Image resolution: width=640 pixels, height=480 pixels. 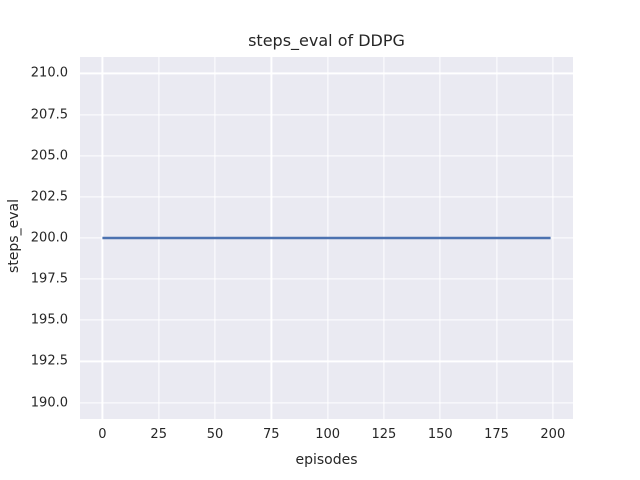 What do you see at coordinates (102, 434) in the screenshot?
I see `x-tick-label: 0` at bounding box center [102, 434].